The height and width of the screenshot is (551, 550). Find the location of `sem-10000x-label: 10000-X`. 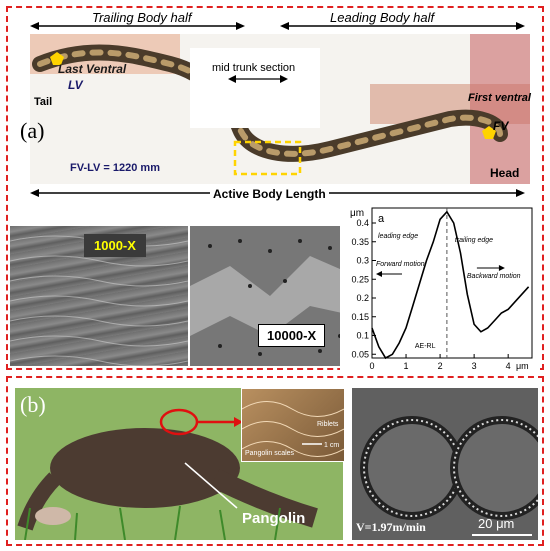

sem-10000x-label: 10000-X is located at coordinates (292, 335).